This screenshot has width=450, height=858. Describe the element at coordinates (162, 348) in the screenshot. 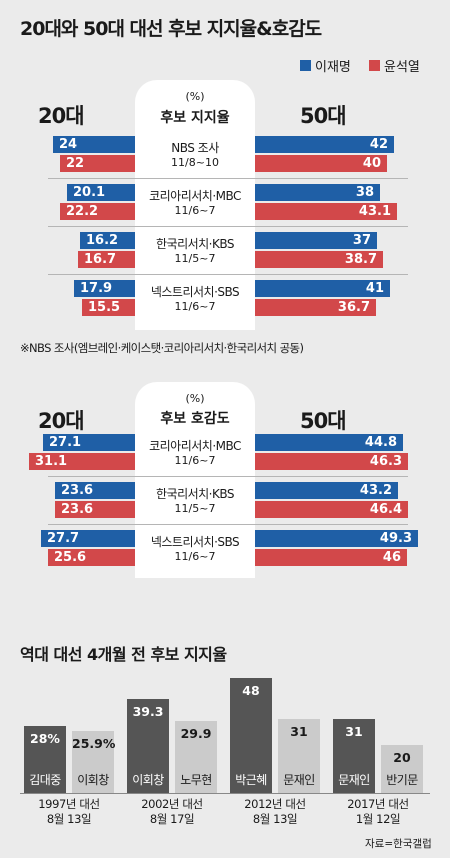

I see `footnote: ※NBS 조사(엠브레인·케이스탯·코리아리서치·한국리서치 공동)` at that location.